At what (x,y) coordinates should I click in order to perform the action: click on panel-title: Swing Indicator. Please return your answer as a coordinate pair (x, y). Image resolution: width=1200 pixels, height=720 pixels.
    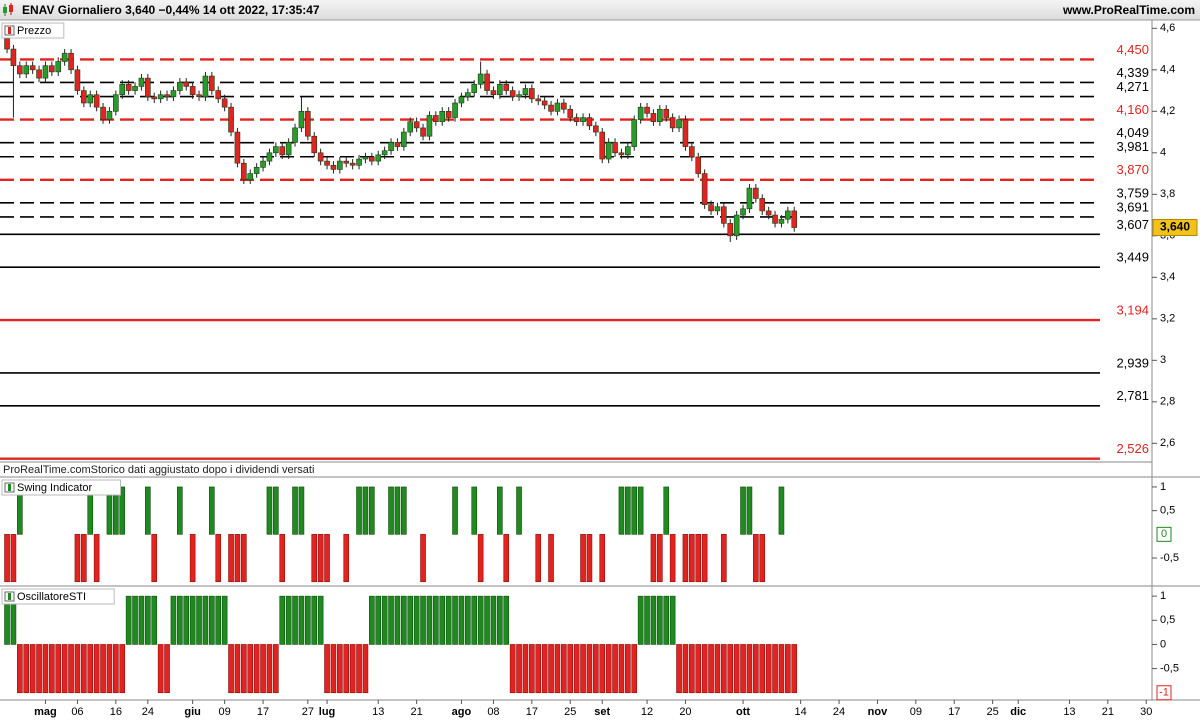
    Looking at the image, I should click on (55, 488).